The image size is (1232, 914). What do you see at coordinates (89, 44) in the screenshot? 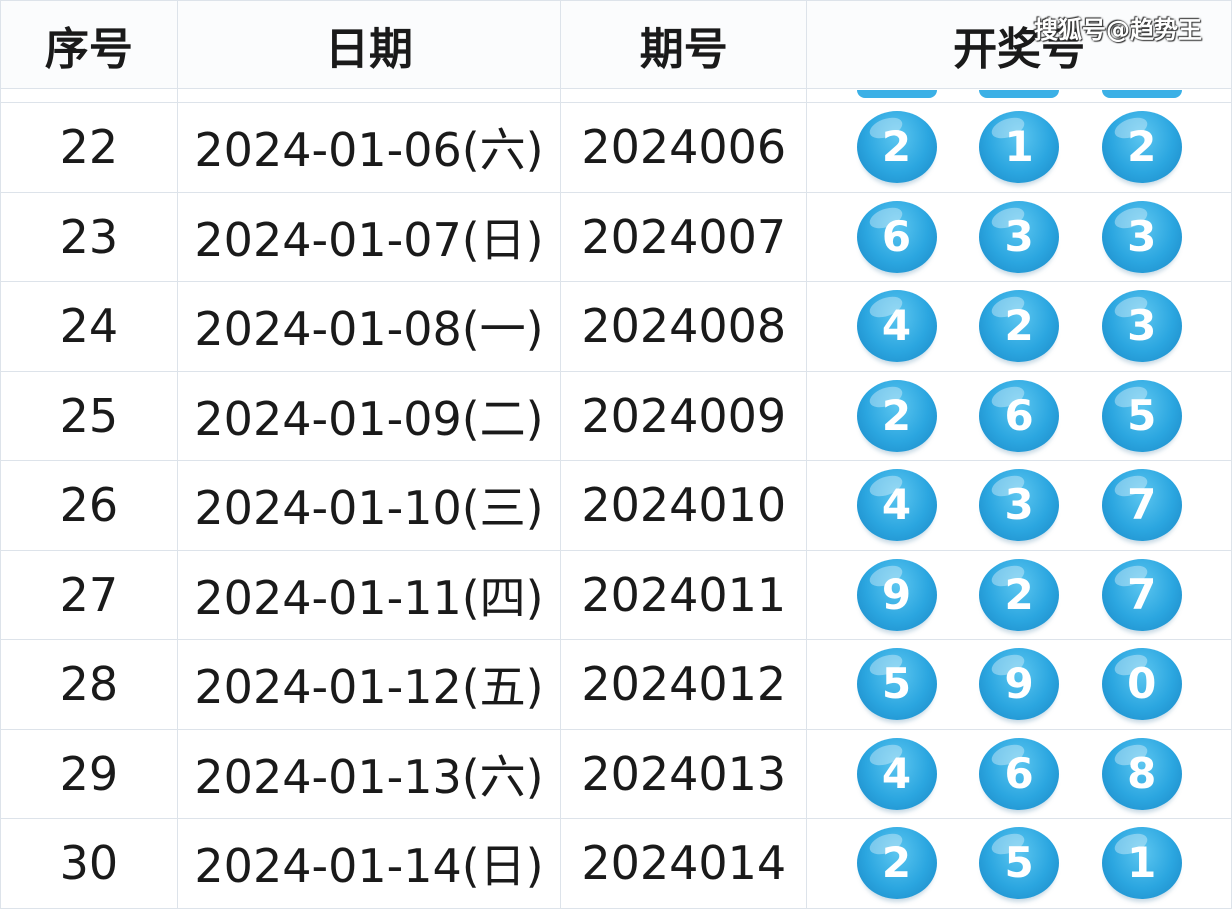
I see `header-seq: 序号` at bounding box center [89, 44].